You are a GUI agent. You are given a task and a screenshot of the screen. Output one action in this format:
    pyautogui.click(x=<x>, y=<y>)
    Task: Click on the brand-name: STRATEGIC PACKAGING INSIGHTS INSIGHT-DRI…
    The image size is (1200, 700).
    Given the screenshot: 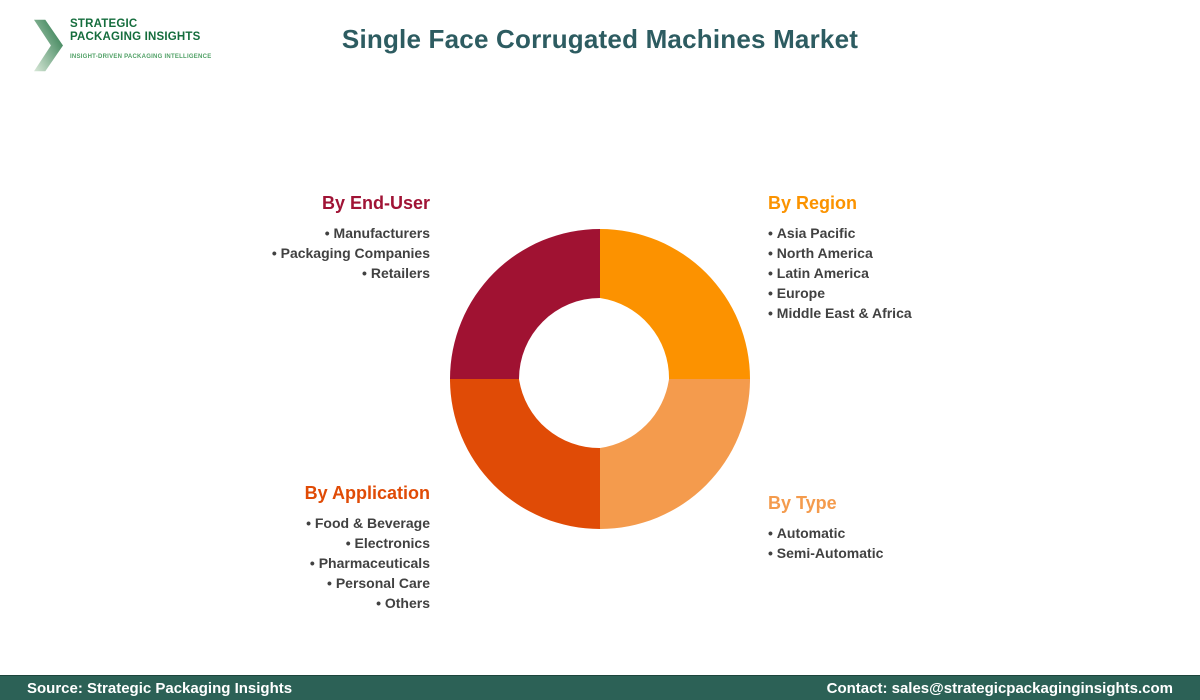 What is the action you would take?
    pyautogui.click(x=140, y=38)
    